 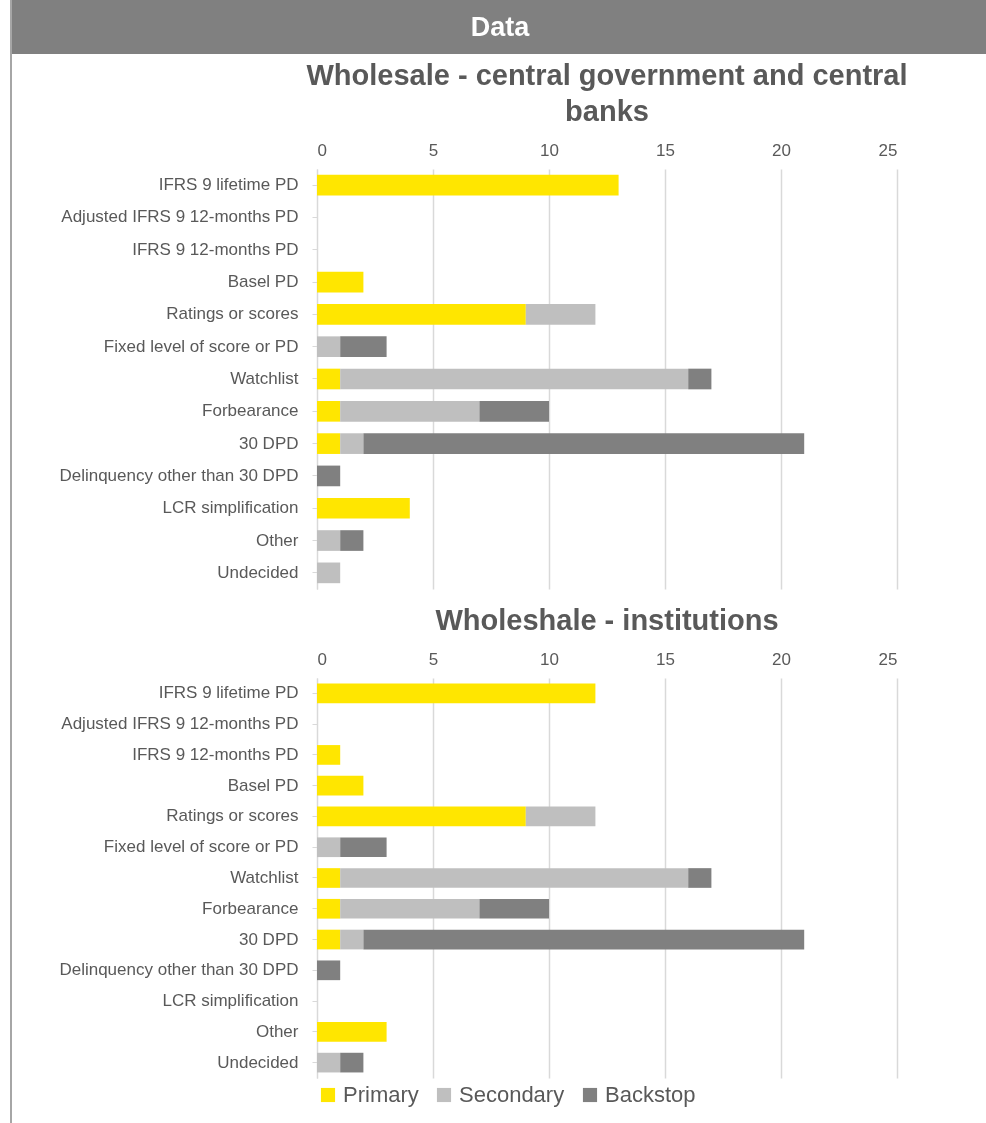 I want to click on text: Data, so click(x=499, y=27).